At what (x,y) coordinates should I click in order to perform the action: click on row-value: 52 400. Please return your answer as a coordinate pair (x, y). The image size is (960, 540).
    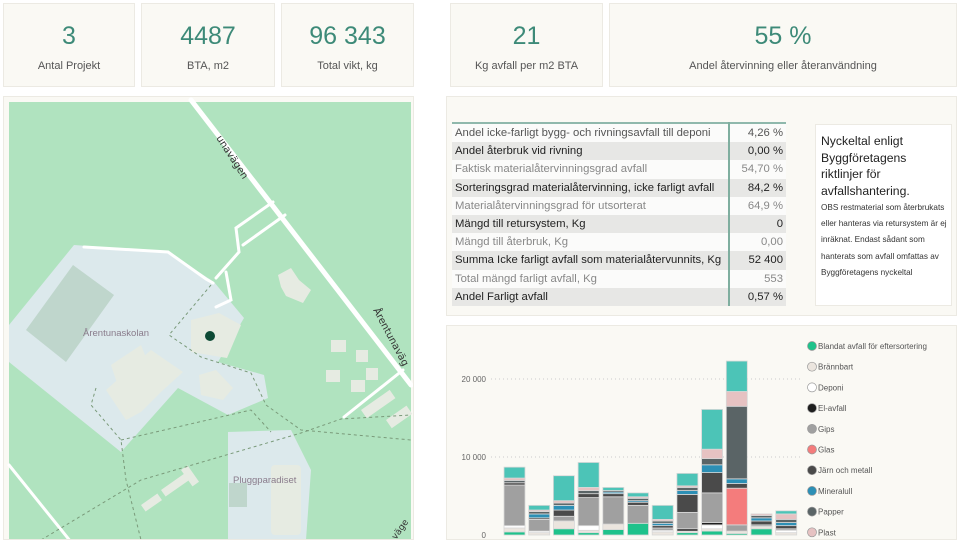
    Looking at the image, I should click on (765, 260).